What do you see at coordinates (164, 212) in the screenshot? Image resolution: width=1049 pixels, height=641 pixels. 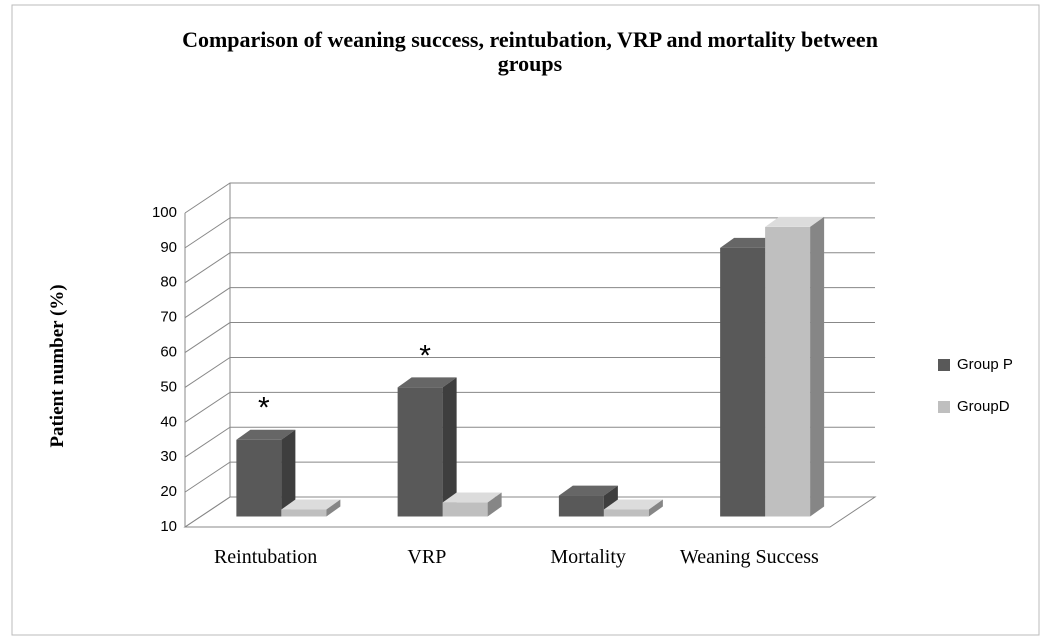 I see `y-tick-label: 100` at bounding box center [164, 212].